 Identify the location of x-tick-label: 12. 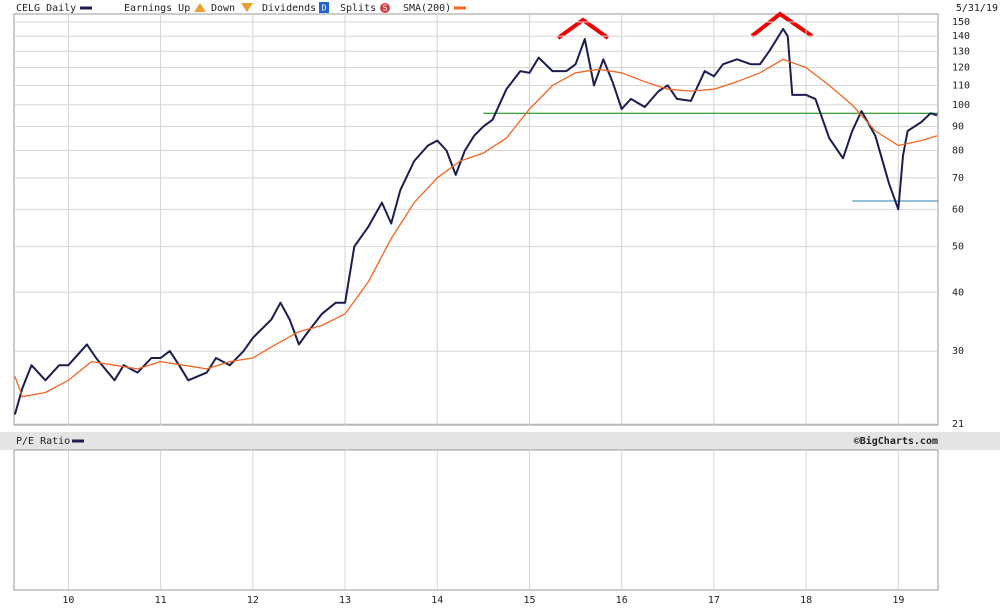
(253, 600).